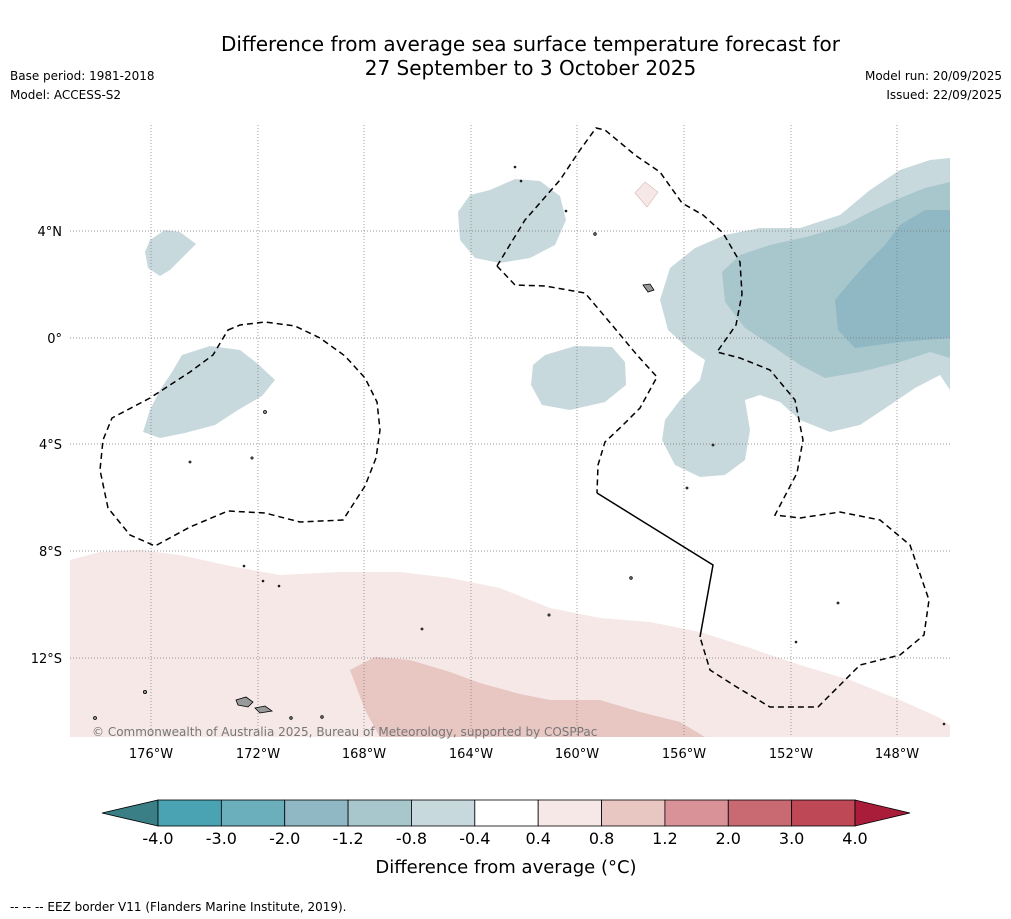  I want to click on island-atoll-north, so click(648, 288).